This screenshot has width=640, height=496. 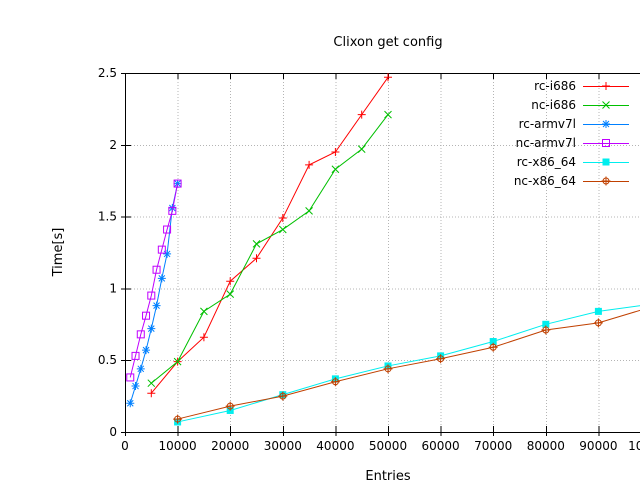 I want to click on x-tick-label: 60000, so click(x=441, y=446).